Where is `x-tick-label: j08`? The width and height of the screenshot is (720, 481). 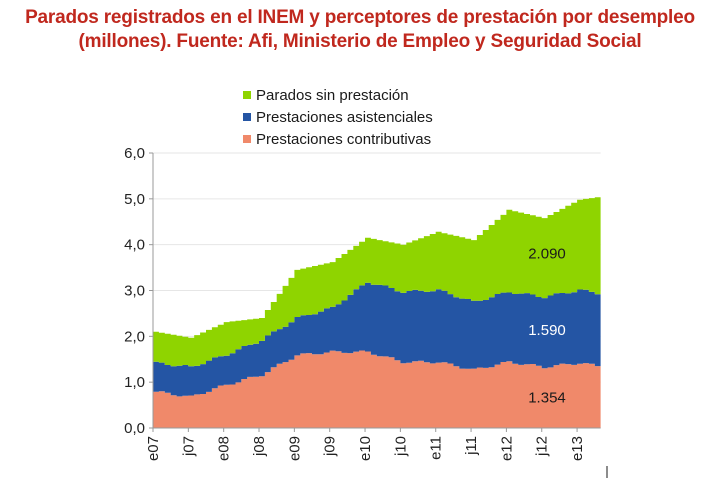 x-tick-label: j08 is located at coordinates (259, 446).